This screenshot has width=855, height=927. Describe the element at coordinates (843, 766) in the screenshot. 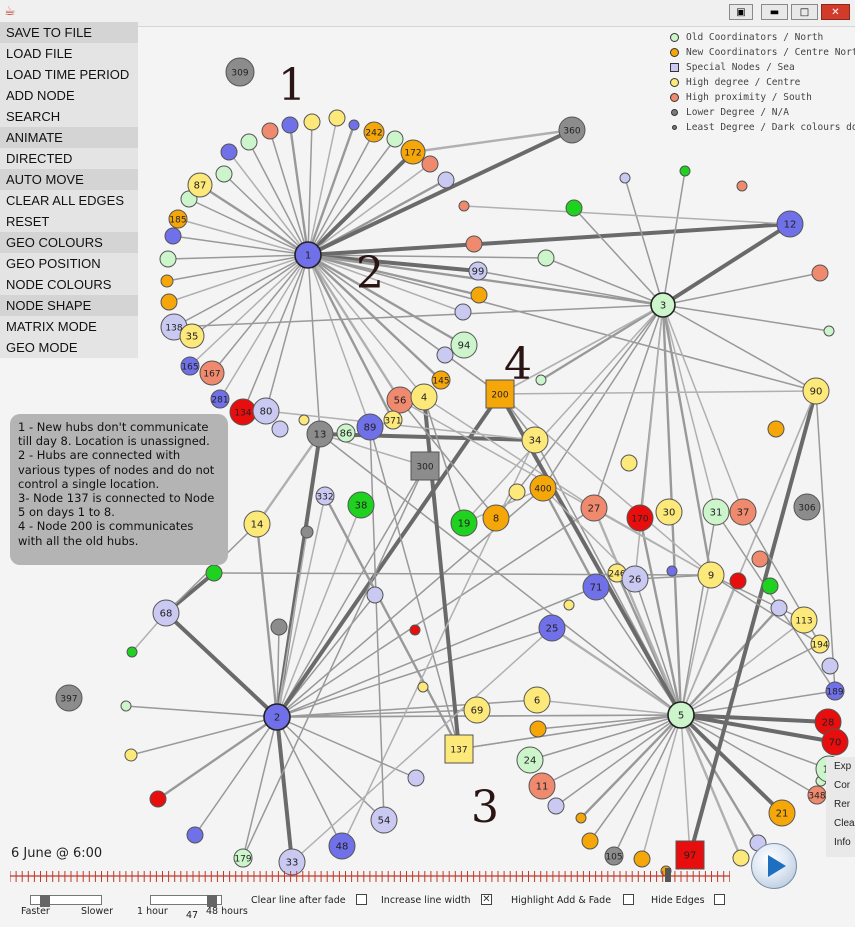

I see `side-panel-item: Exp` at that location.